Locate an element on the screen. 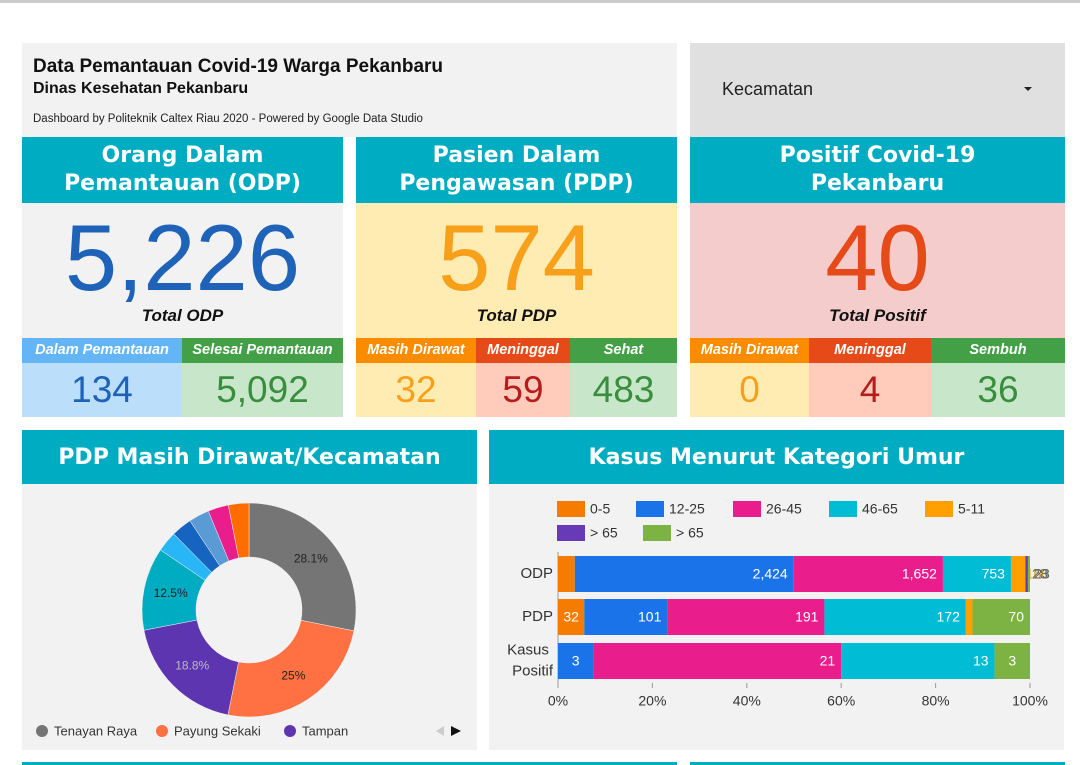  legend-label: Payung Sekaki is located at coordinates (217, 730).